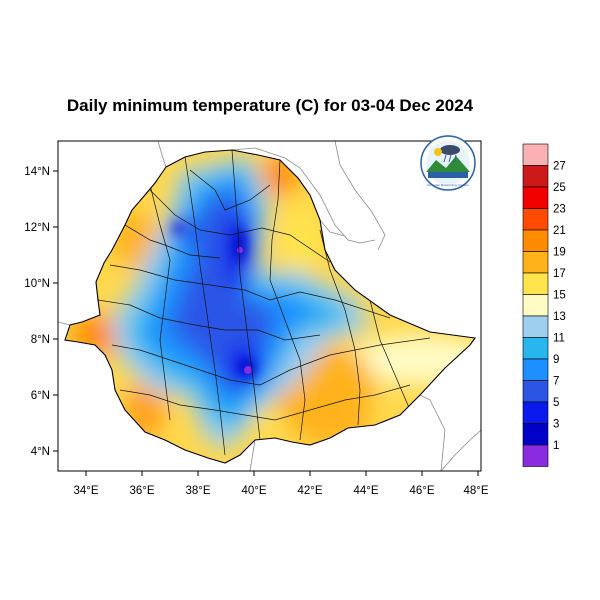  What do you see at coordinates (559, 231) in the screenshot?
I see `colorbar-label: 21` at bounding box center [559, 231].